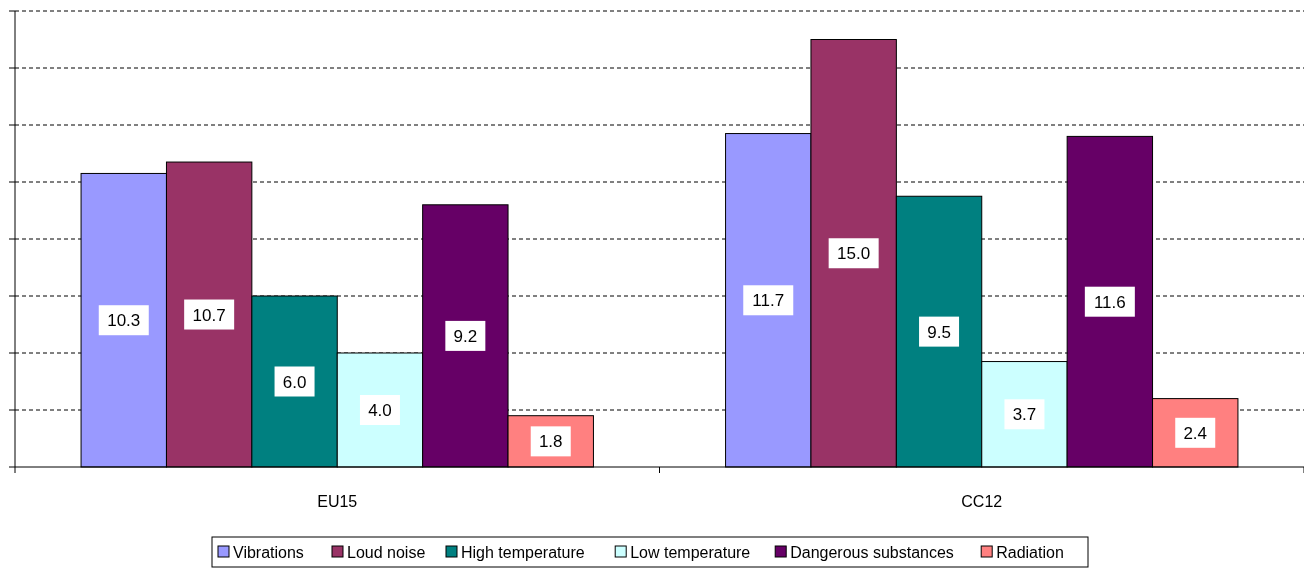 Image resolution: width=1304 pixels, height=574 pixels. Describe the element at coordinates (380, 410) in the screenshot. I see `data-label: 4.0` at that location.